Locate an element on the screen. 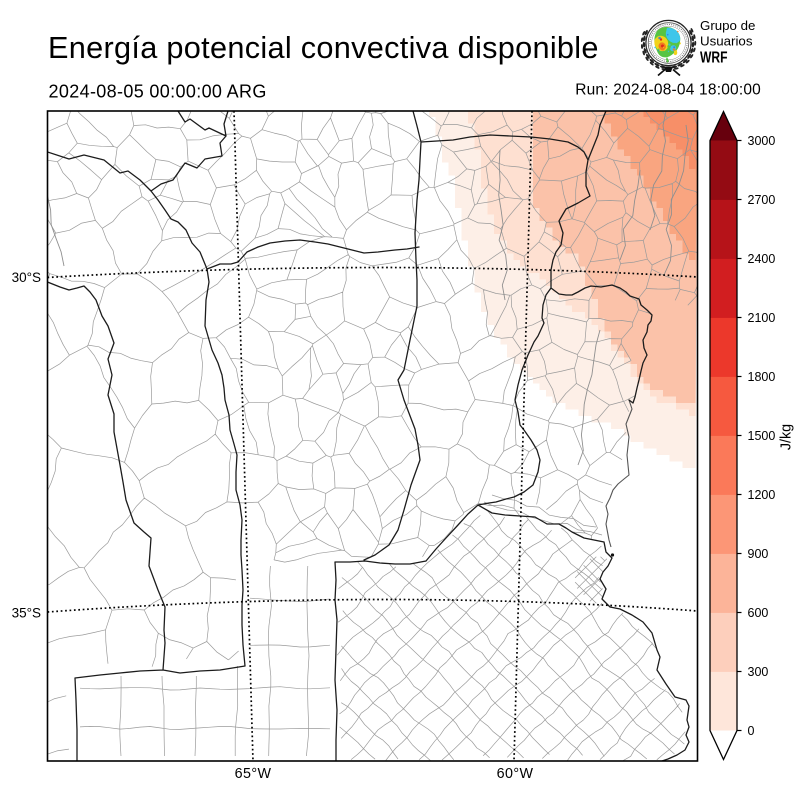 The height and width of the screenshot is (800, 800). svg-text: 35°S is located at coordinates (26, 612).